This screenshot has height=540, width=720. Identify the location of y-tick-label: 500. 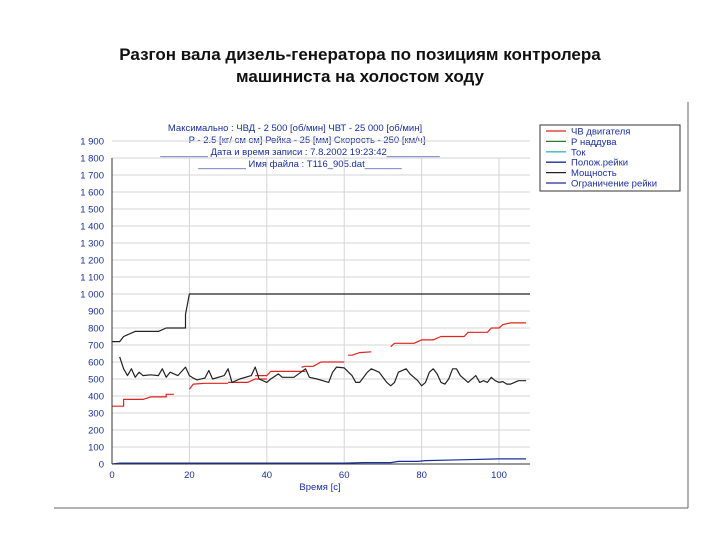
(96, 380).